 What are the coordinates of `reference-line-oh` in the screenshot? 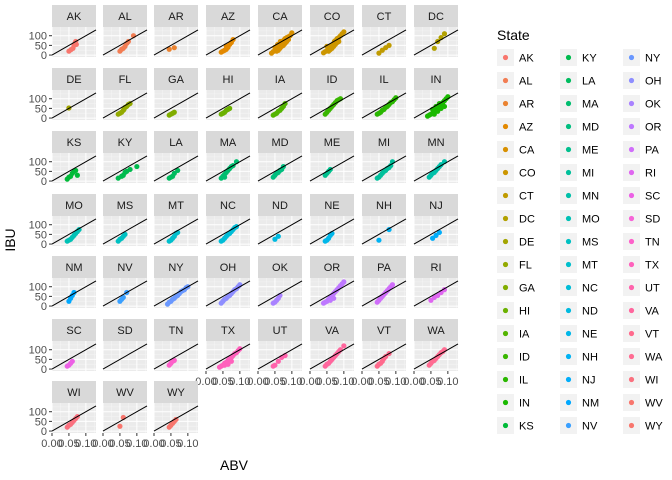 It's located at (228, 293).